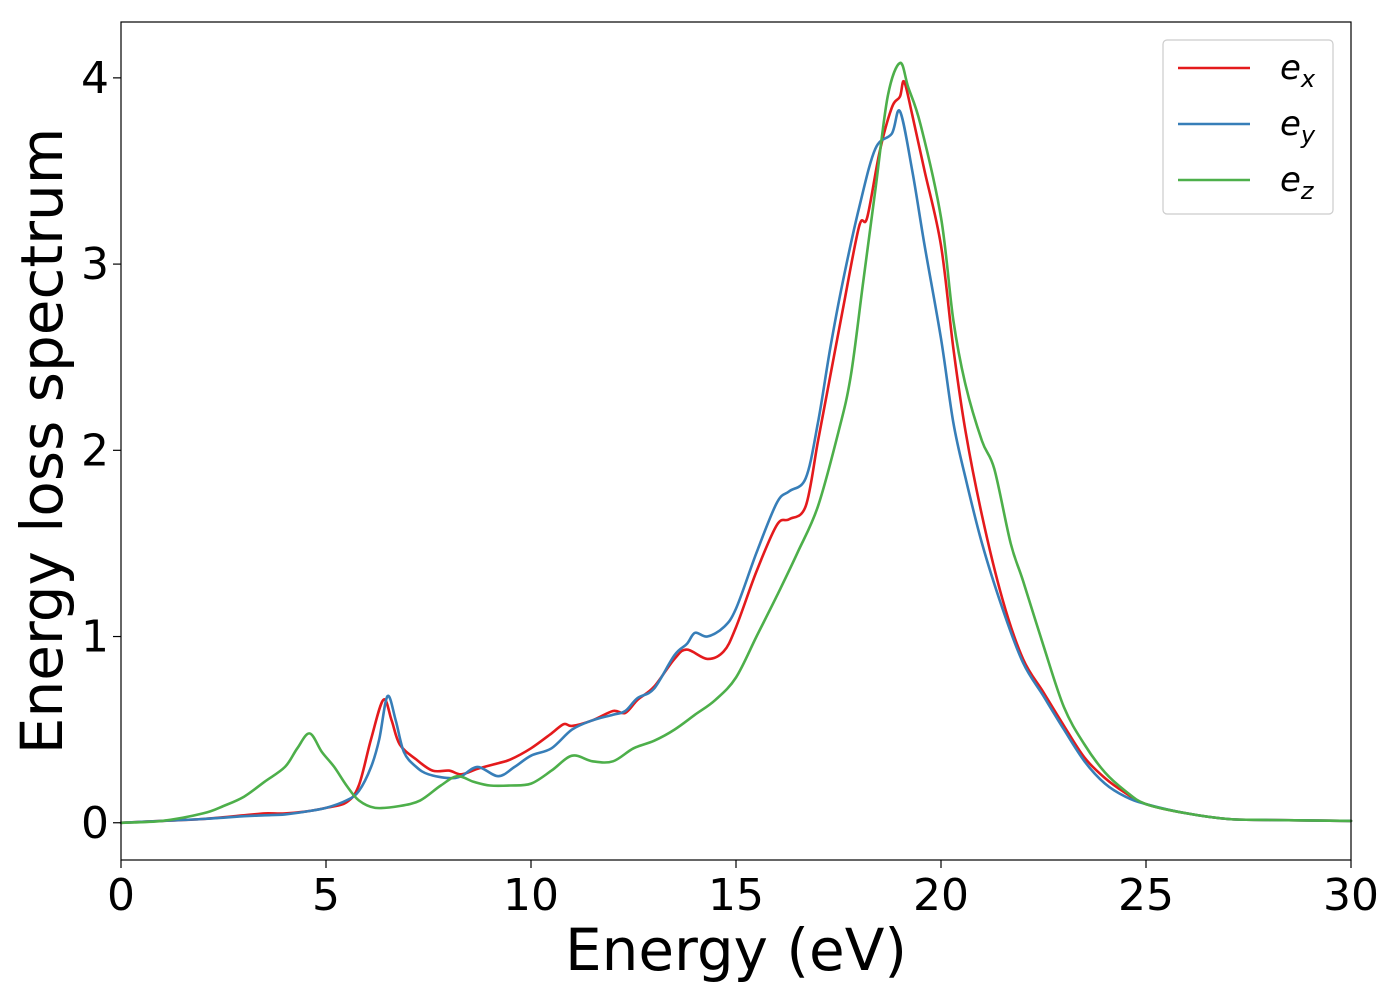 The image size is (1400, 1000). What do you see at coordinates (95, 637) in the screenshot?
I see `y-tick-label: 1` at bounding box center [95, 637].